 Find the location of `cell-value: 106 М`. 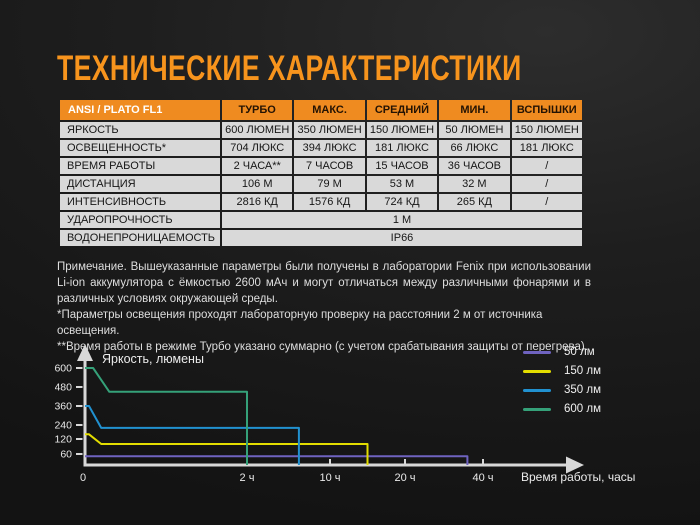

cell-value: 106 М is located at coordinates (257, 184).